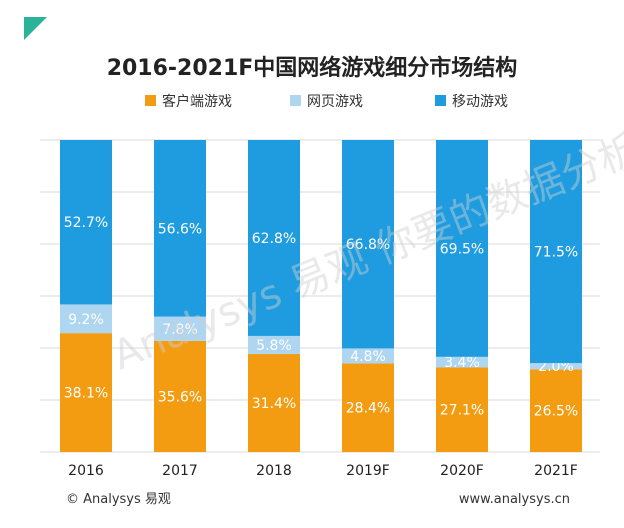 This screenshot has height=528, width=624. Describe the element at coordinates (462, 471) in the screenshot. I see `x-tick-label: 2020F` at that location.